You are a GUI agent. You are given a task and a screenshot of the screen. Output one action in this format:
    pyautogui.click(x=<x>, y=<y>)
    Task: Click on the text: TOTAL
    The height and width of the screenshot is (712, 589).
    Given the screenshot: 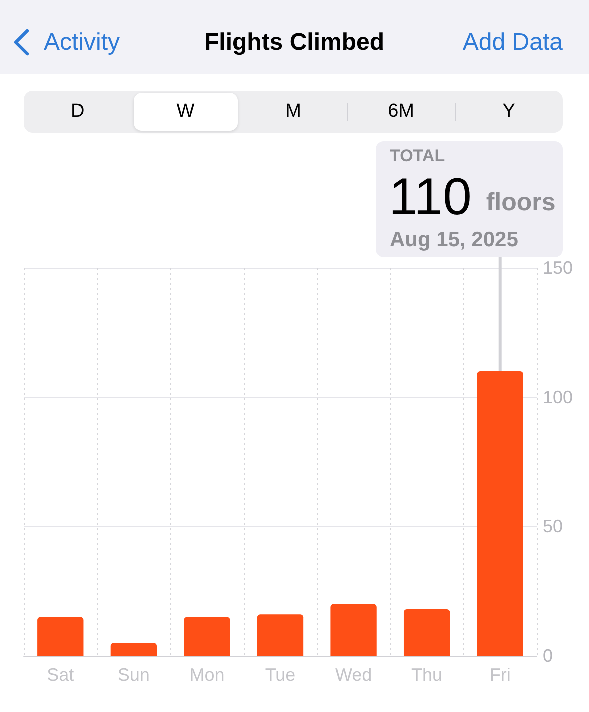 What is the action you would take?
    pyautogui.click(x=418, y=156)
    